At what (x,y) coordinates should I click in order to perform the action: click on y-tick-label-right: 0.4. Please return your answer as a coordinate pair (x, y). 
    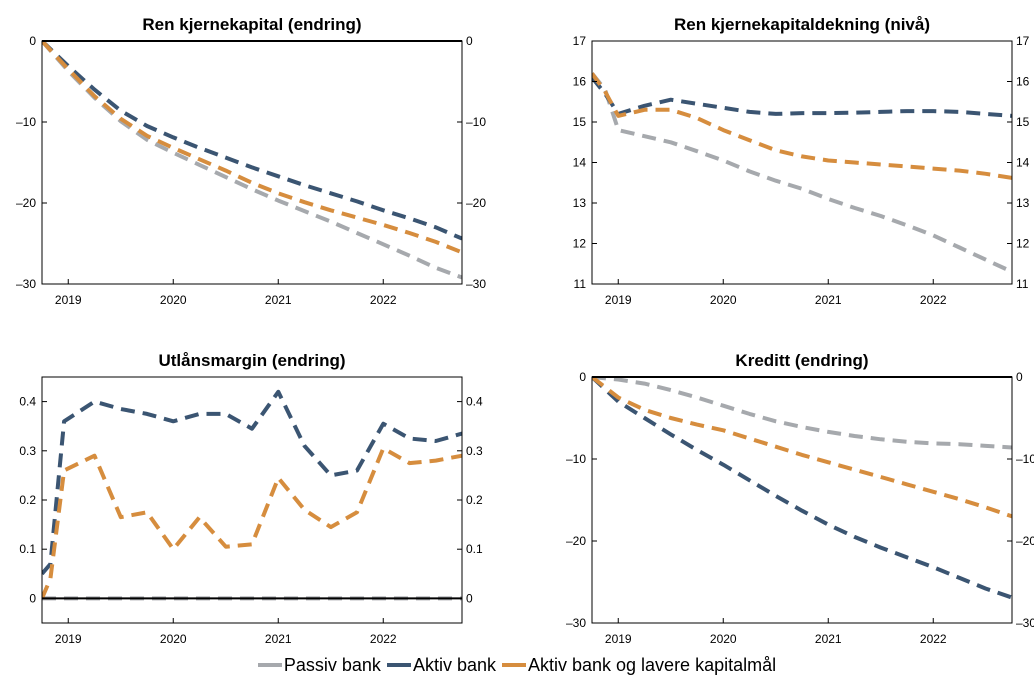
    Looking at the image, I should click on (474, 402).